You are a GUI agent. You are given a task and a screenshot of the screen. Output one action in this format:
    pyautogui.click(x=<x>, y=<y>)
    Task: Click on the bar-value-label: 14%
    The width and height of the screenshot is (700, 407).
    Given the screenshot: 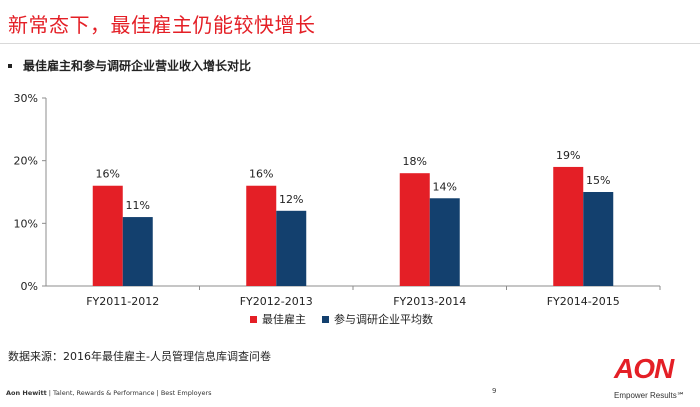 What is the action you would take?
    pyautogui.click(x=445, y=186)
    